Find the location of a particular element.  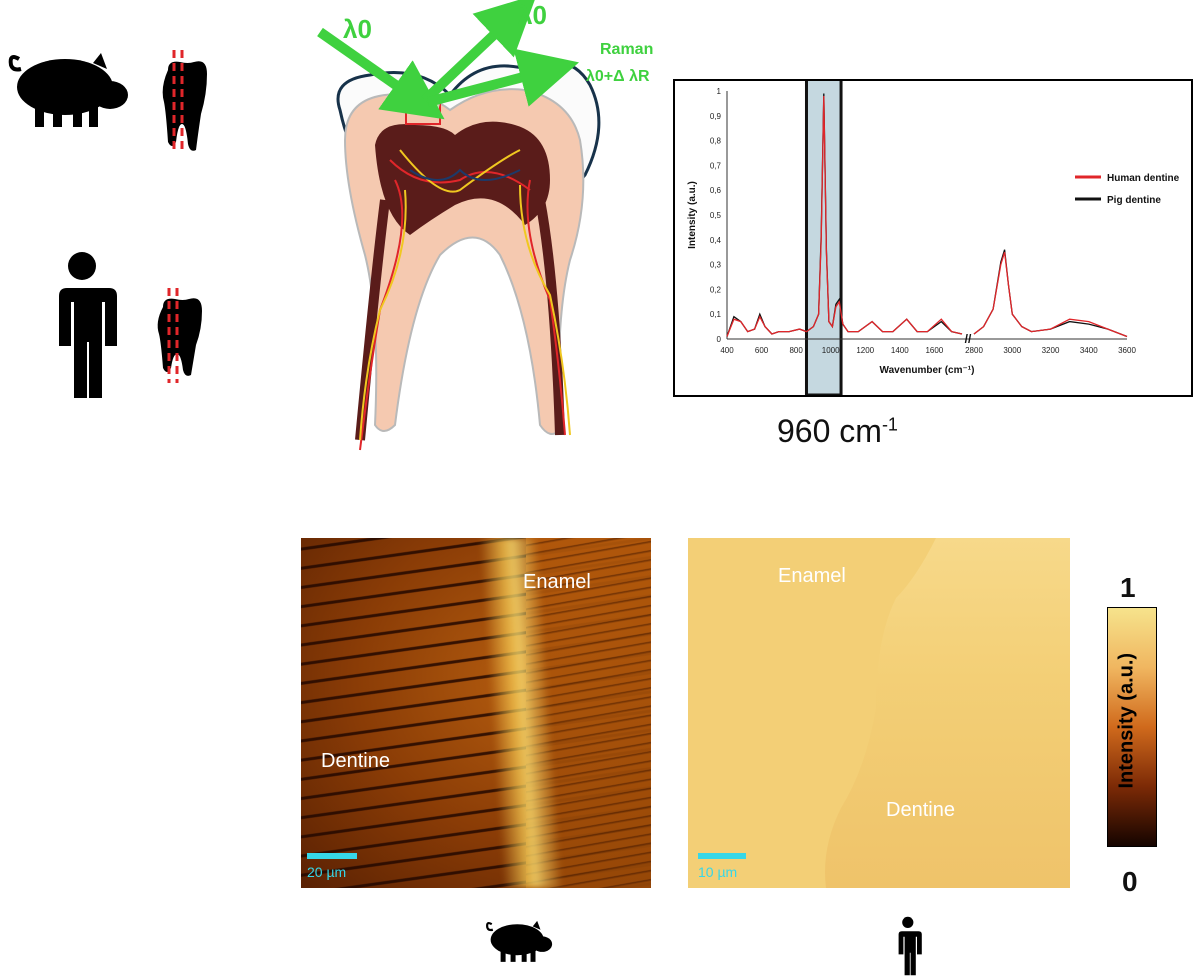

pig-icon-small is located at coordinates (519, 941).